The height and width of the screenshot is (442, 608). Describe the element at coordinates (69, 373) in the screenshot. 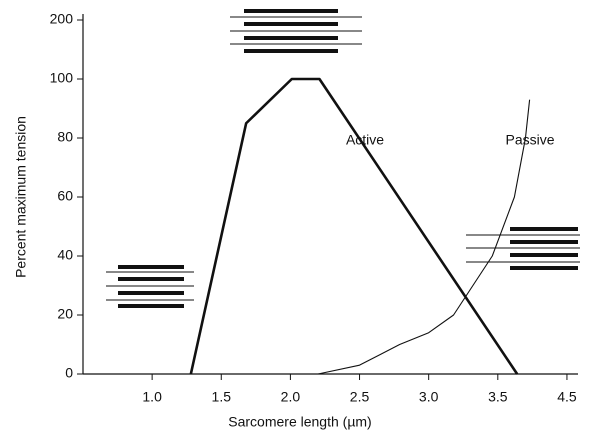

I see `y-tick-label: 0` at that location.